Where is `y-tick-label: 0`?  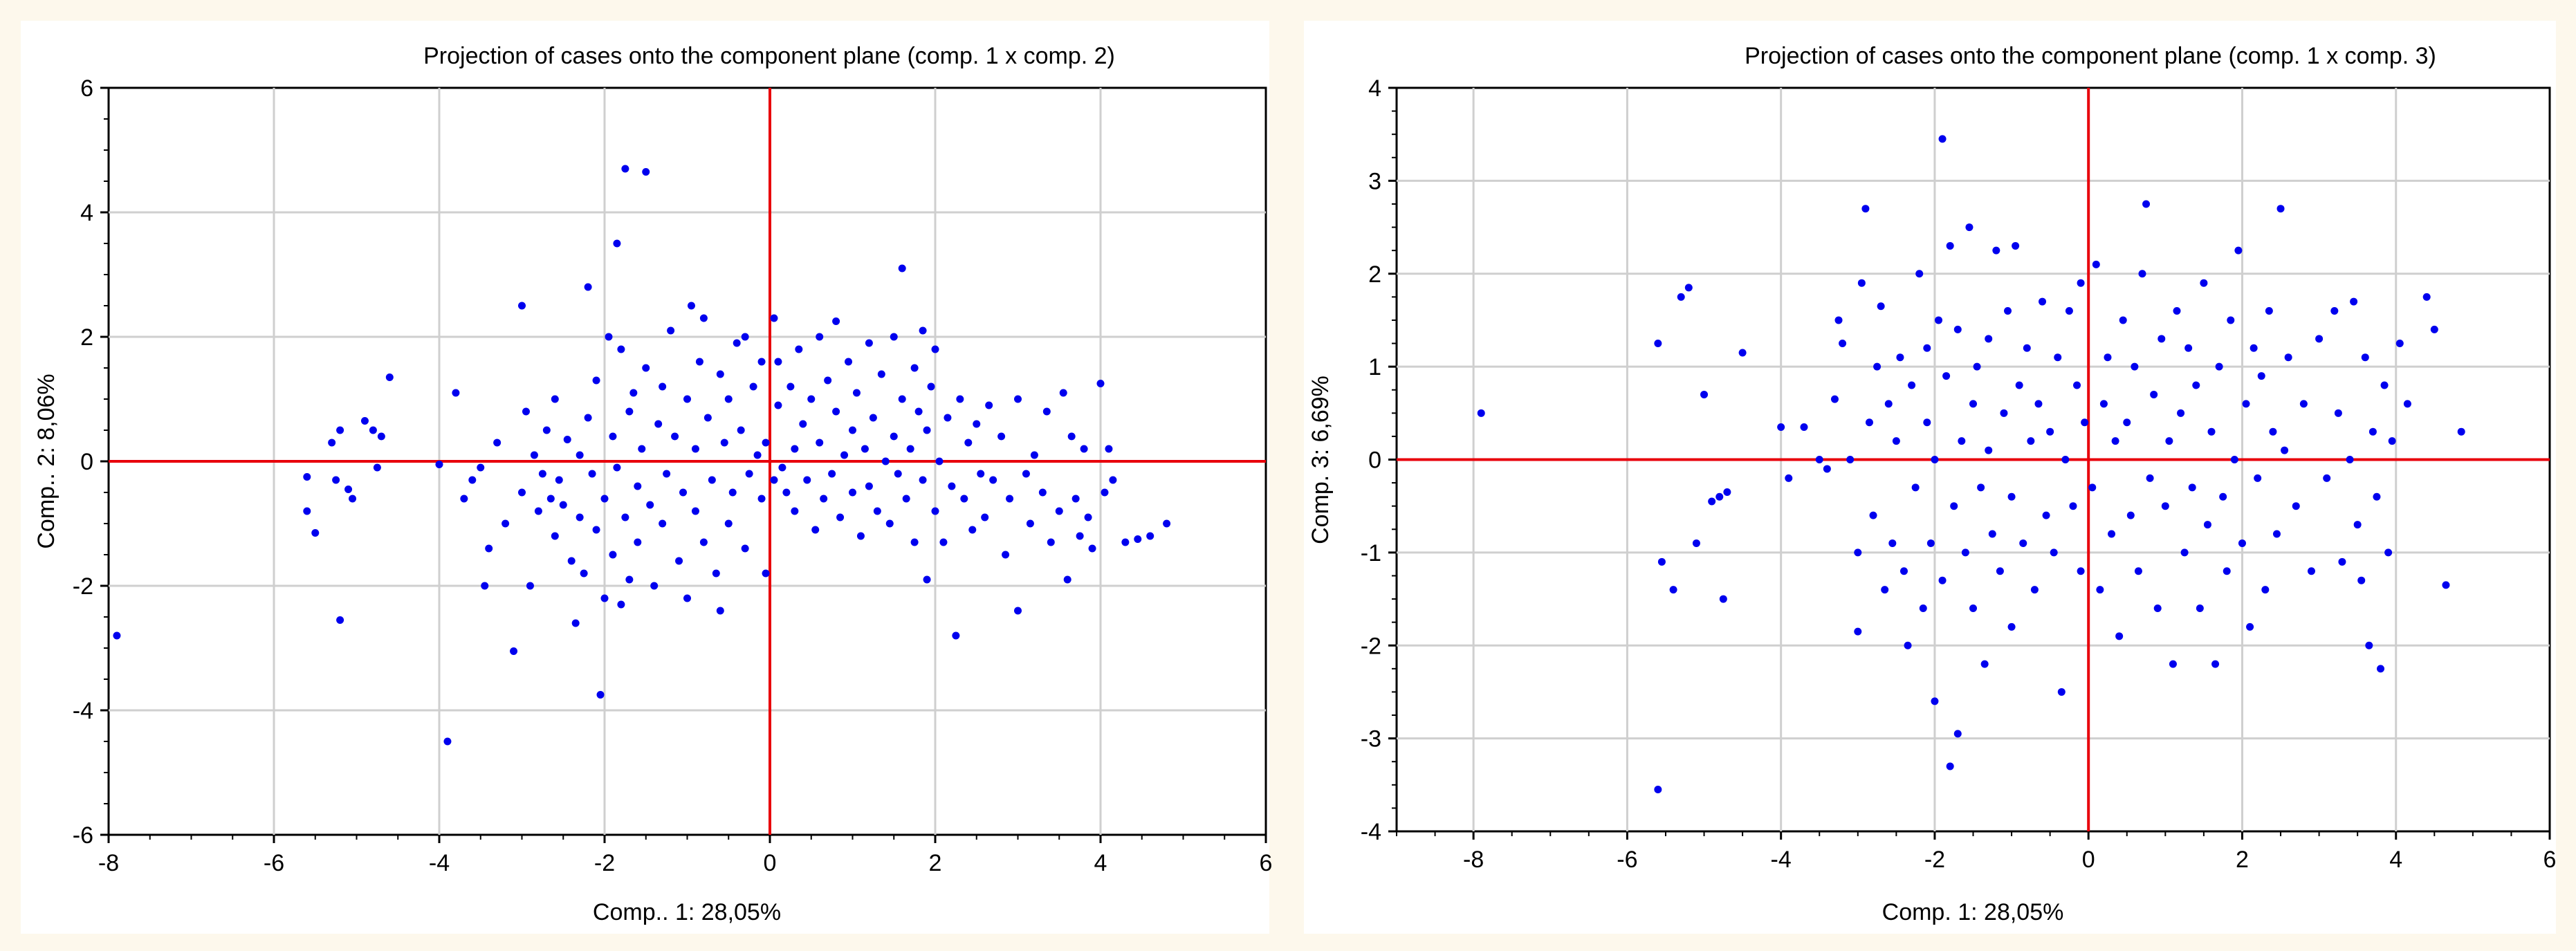
y-tick-label: 0 is located at coordinates (1374, 460).